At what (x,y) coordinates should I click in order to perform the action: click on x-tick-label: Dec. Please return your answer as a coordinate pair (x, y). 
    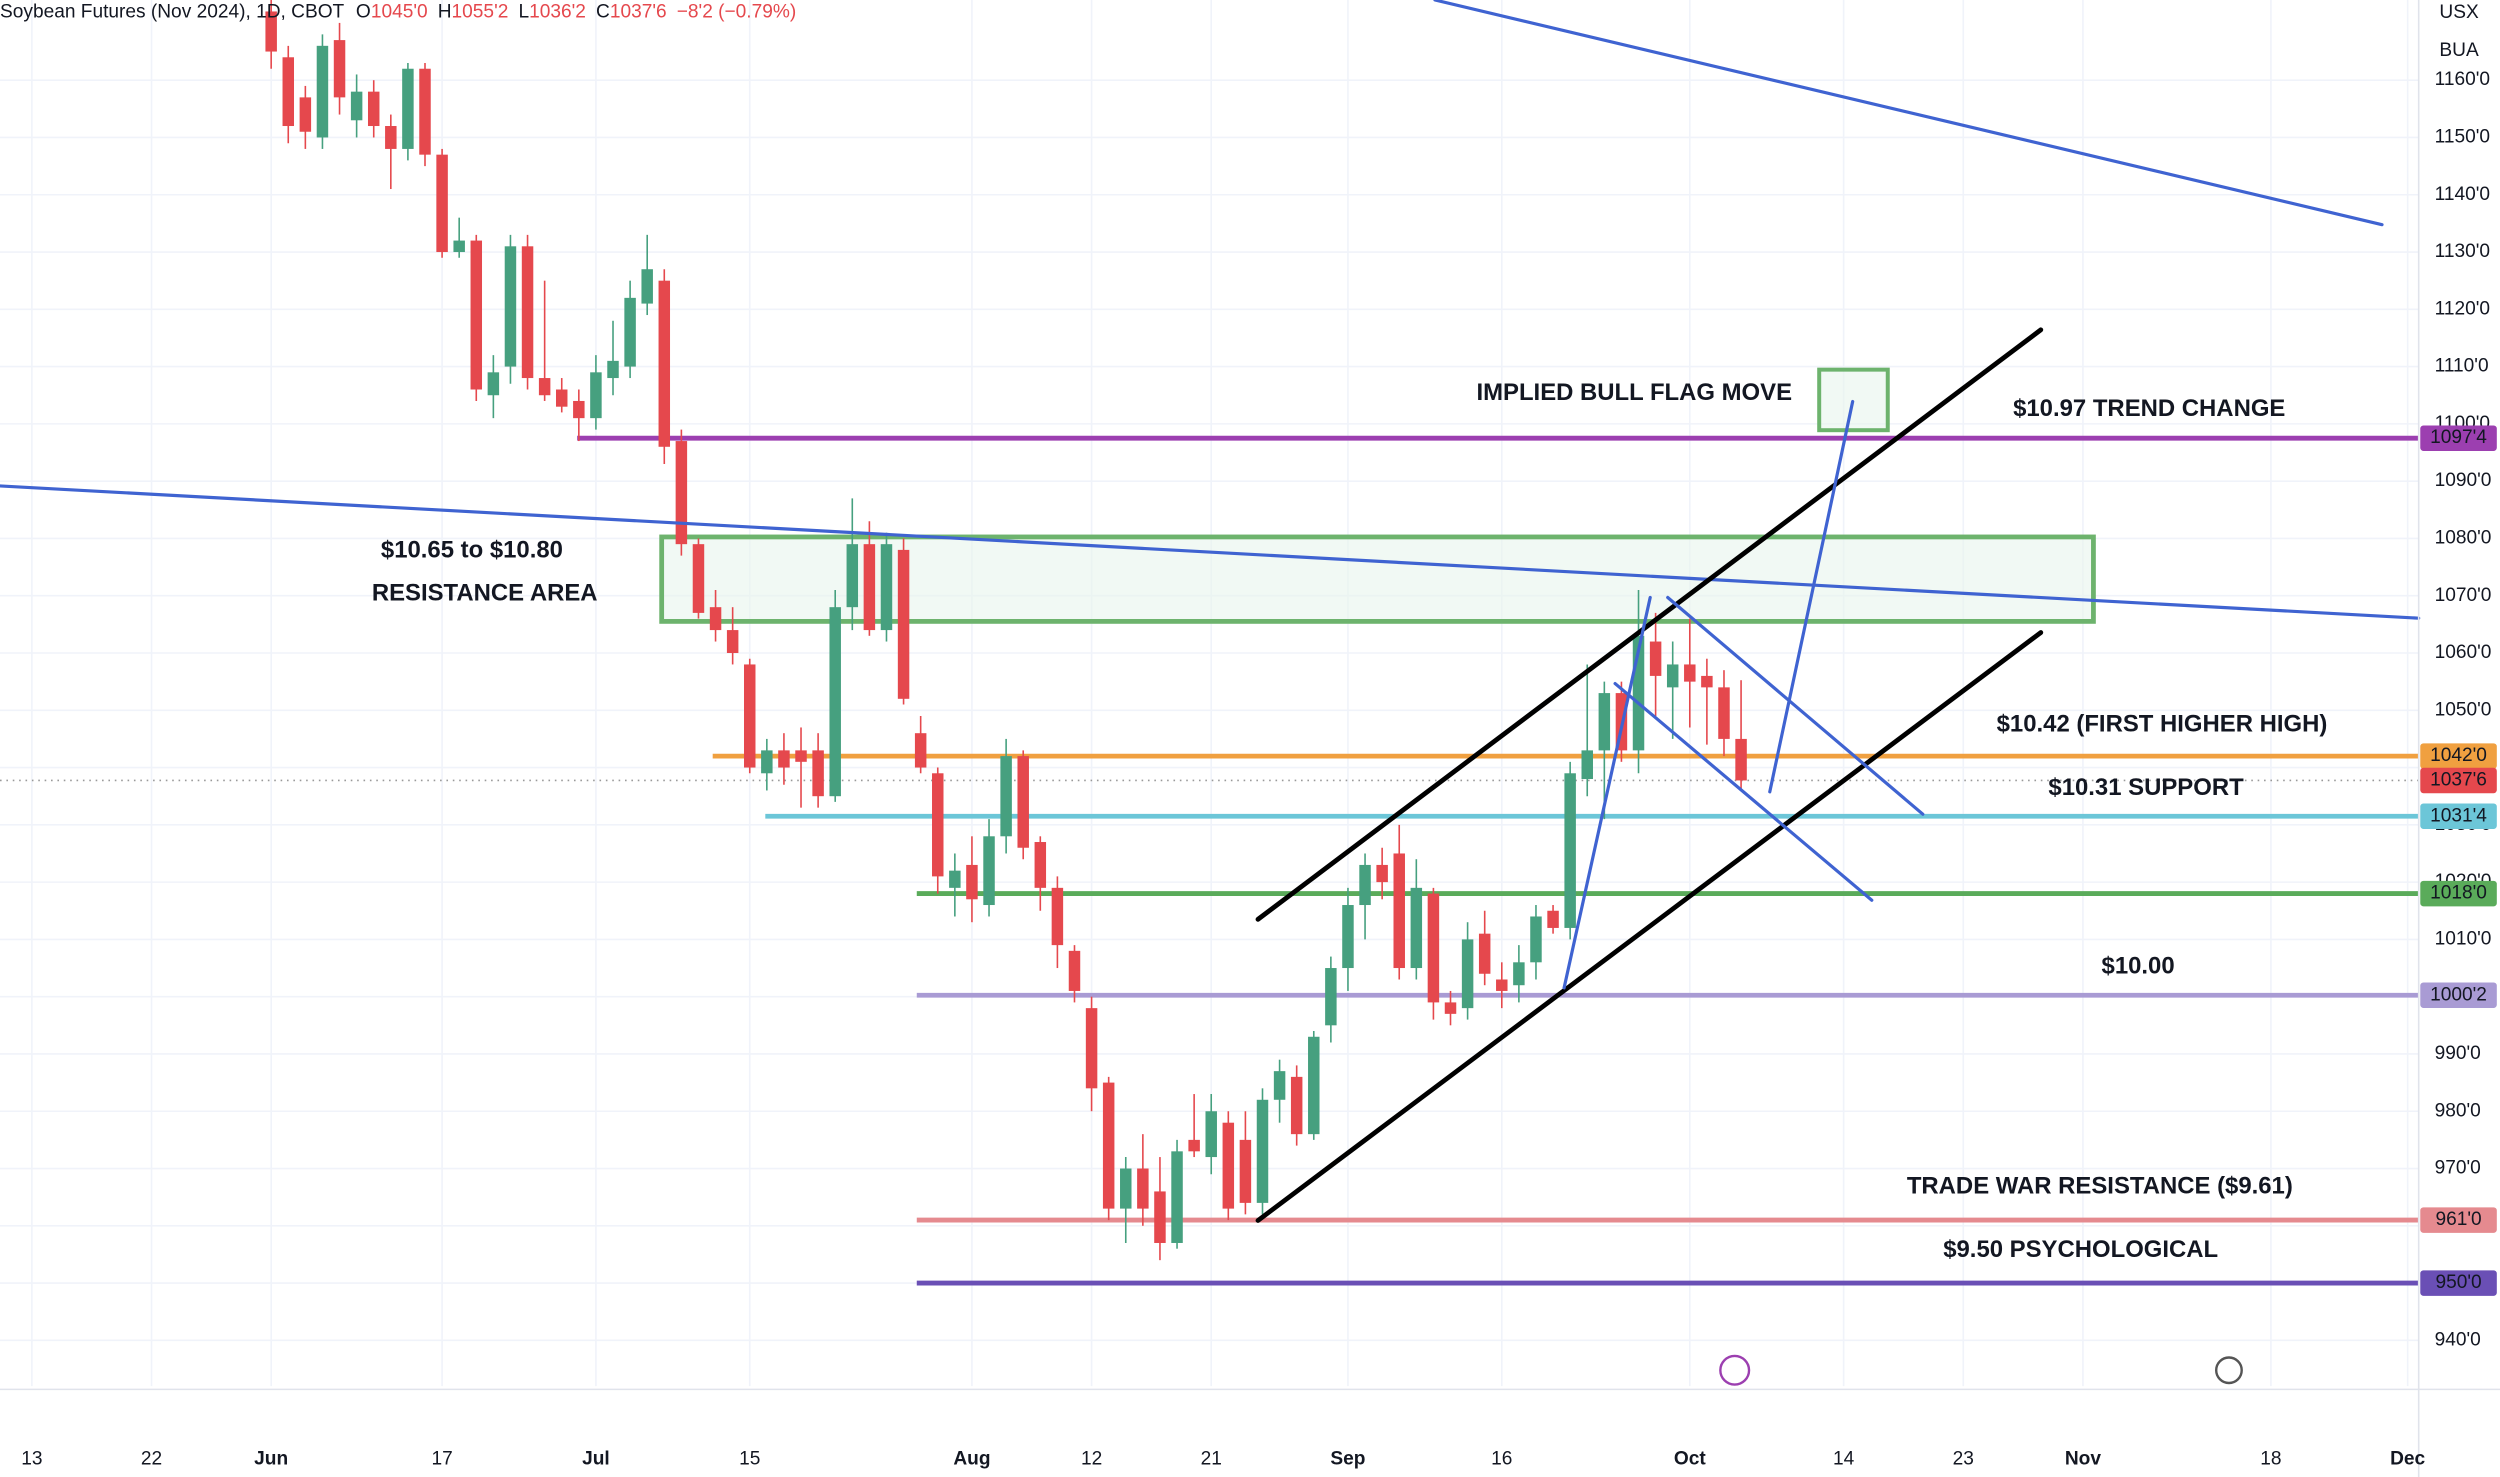
    Looking at the image, I should click on (2407, 1459).